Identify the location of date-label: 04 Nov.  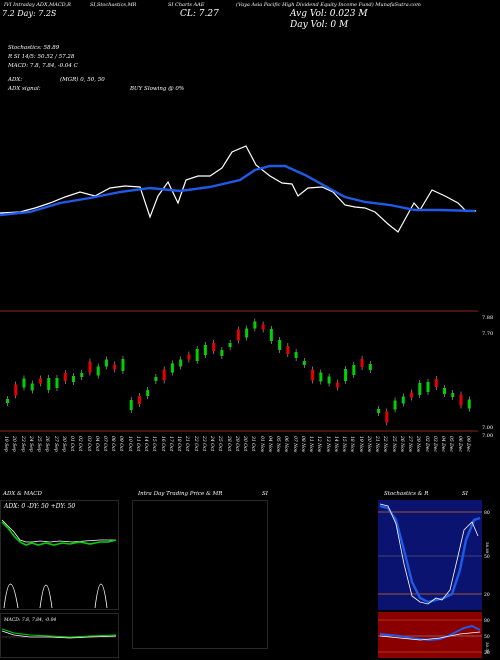
(269, 444).